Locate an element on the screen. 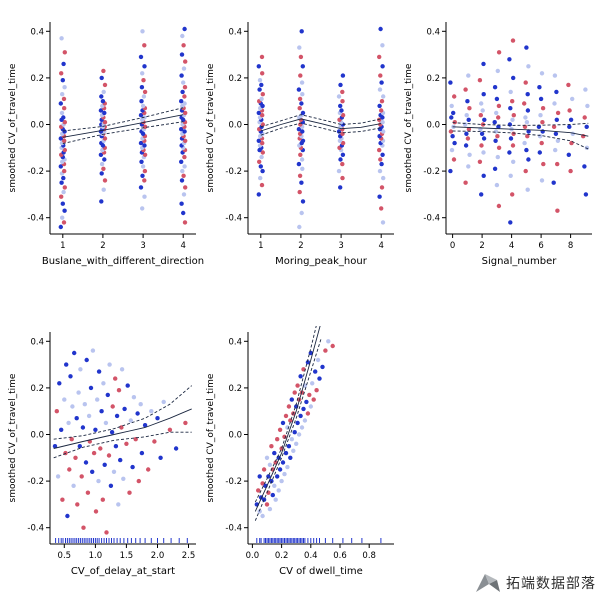  svg-text: Signal_number is located at coordinates (520, 261).